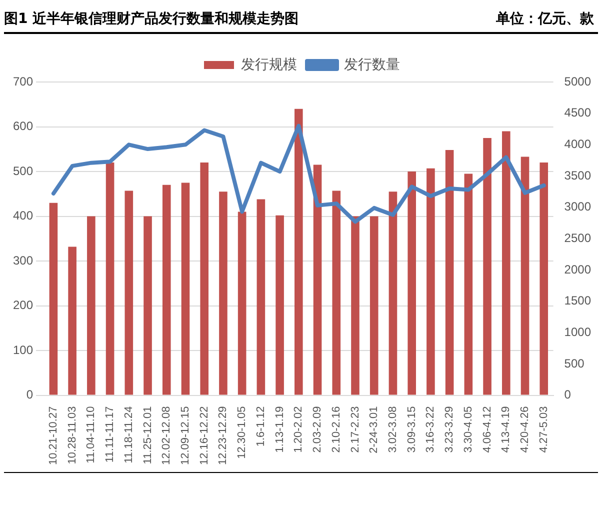 This screenshot has width=604, height=507. I want to click on y2-tick-label: 2500, so click(578, 237).